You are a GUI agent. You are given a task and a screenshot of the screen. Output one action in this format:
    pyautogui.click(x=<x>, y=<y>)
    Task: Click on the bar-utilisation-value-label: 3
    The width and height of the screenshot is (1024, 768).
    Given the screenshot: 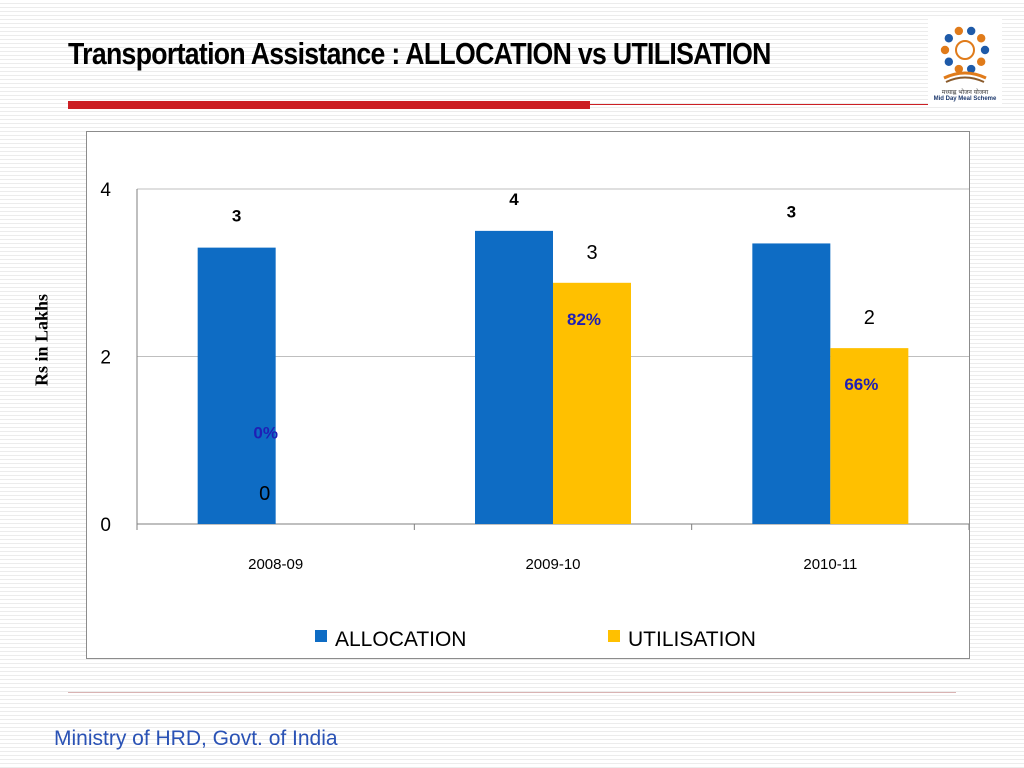 What is the action you would take?
    pyautogui.click(x=591, y=253)
    